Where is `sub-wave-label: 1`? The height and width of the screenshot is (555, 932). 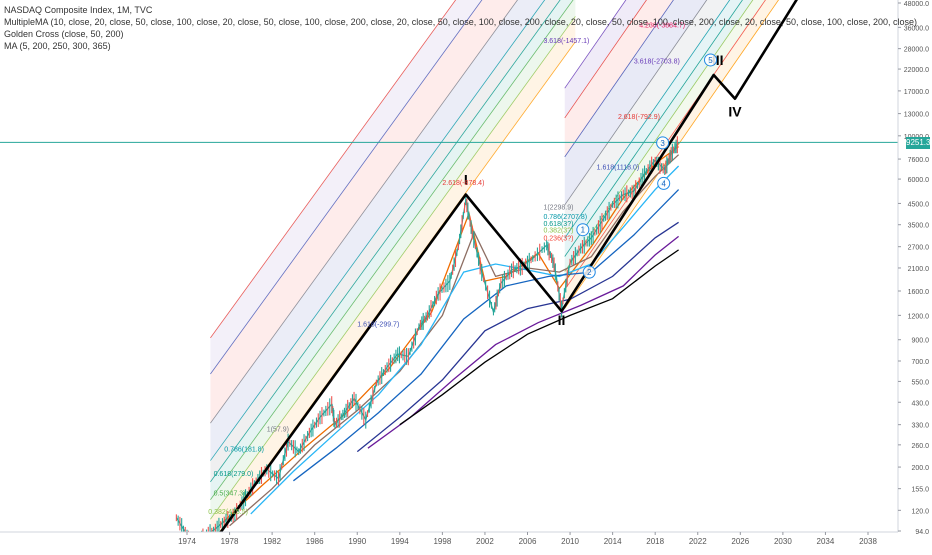 sub-wave-label: 1 is located at coordinates (583, 230).